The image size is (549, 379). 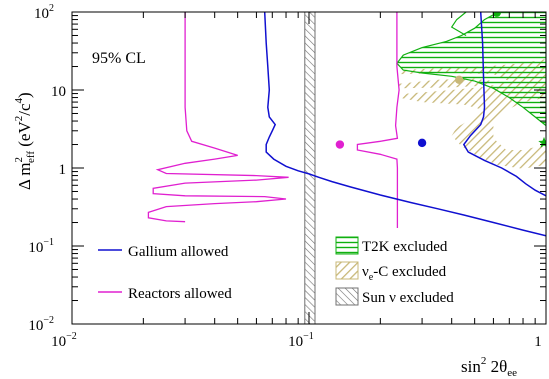 What do you see at coordinates (25, 141) in the screenshot?
I see `y-axis-title: Δ m2eff (eV2/c4)` at bounding box center [25, 141].